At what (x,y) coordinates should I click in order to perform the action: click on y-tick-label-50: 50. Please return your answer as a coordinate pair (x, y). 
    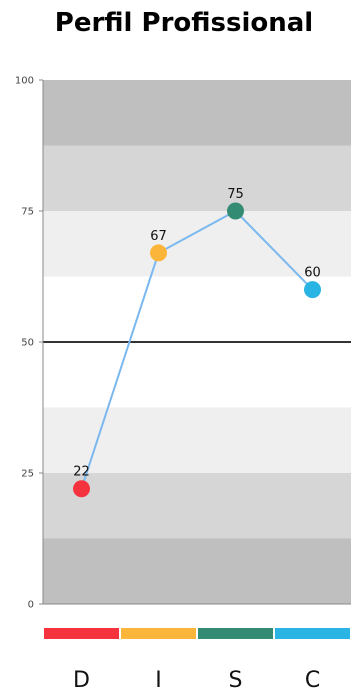
    Looking at the image, I should click on (27, 343).